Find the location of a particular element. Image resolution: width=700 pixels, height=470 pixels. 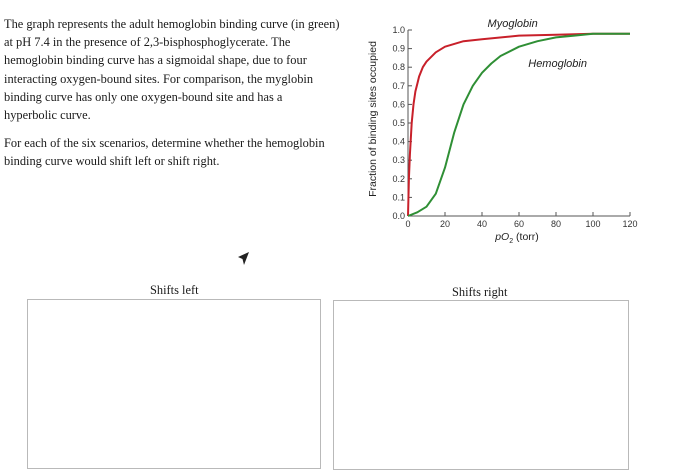

x-tick-label: 40 is located at coordinates (482, 224).